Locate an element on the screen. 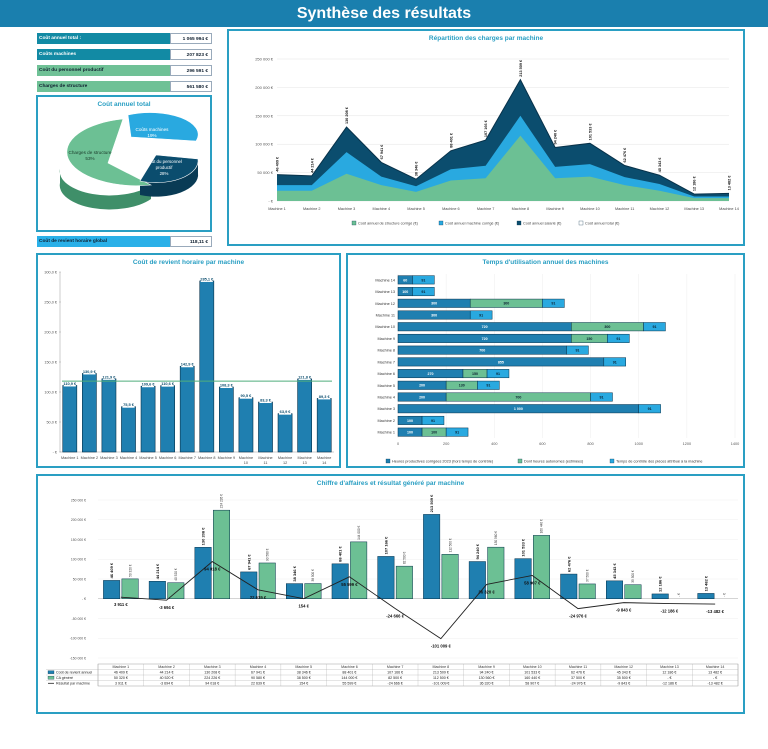  usage-ytick: Machine 11 is located at coordinates (385, 316).